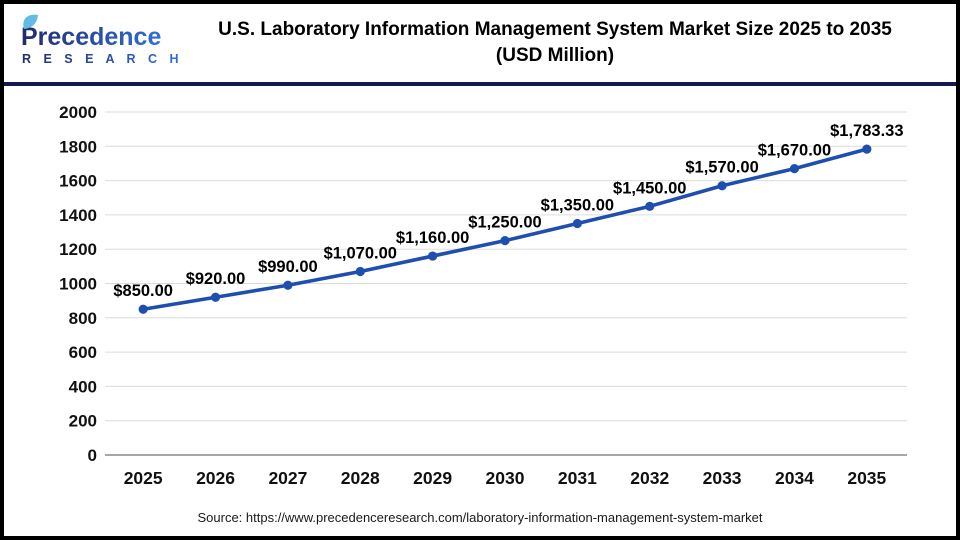  What do you see at coordinates (143, 291) in the screenshot?
I see `data-label: $850.00` at bounding box center [143, 291].